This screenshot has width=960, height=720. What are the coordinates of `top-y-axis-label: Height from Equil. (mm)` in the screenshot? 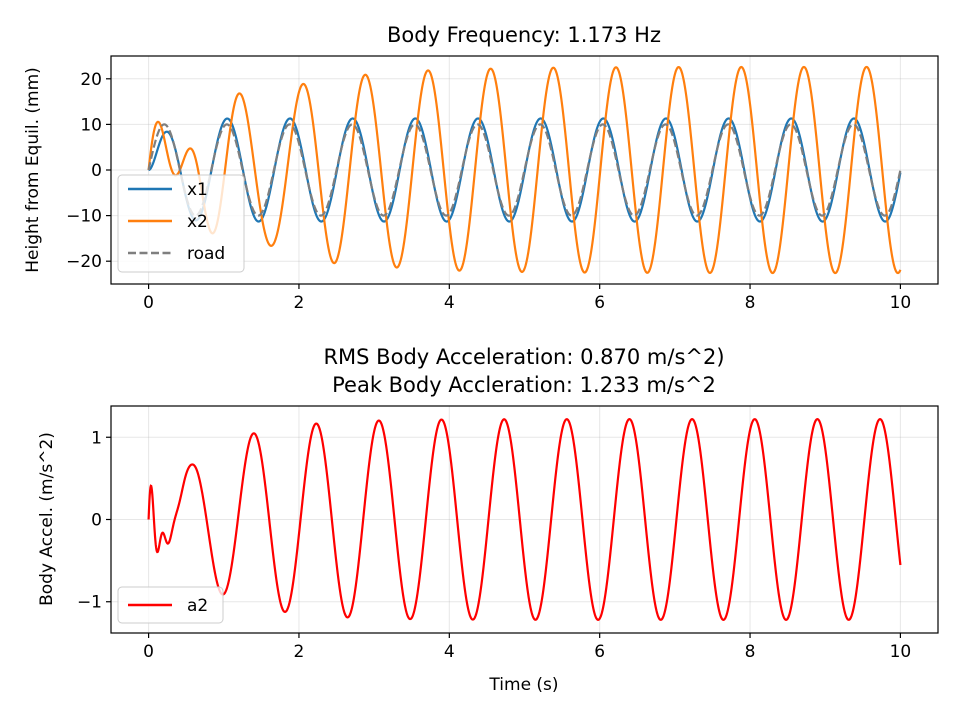 It's located at (33, 170).